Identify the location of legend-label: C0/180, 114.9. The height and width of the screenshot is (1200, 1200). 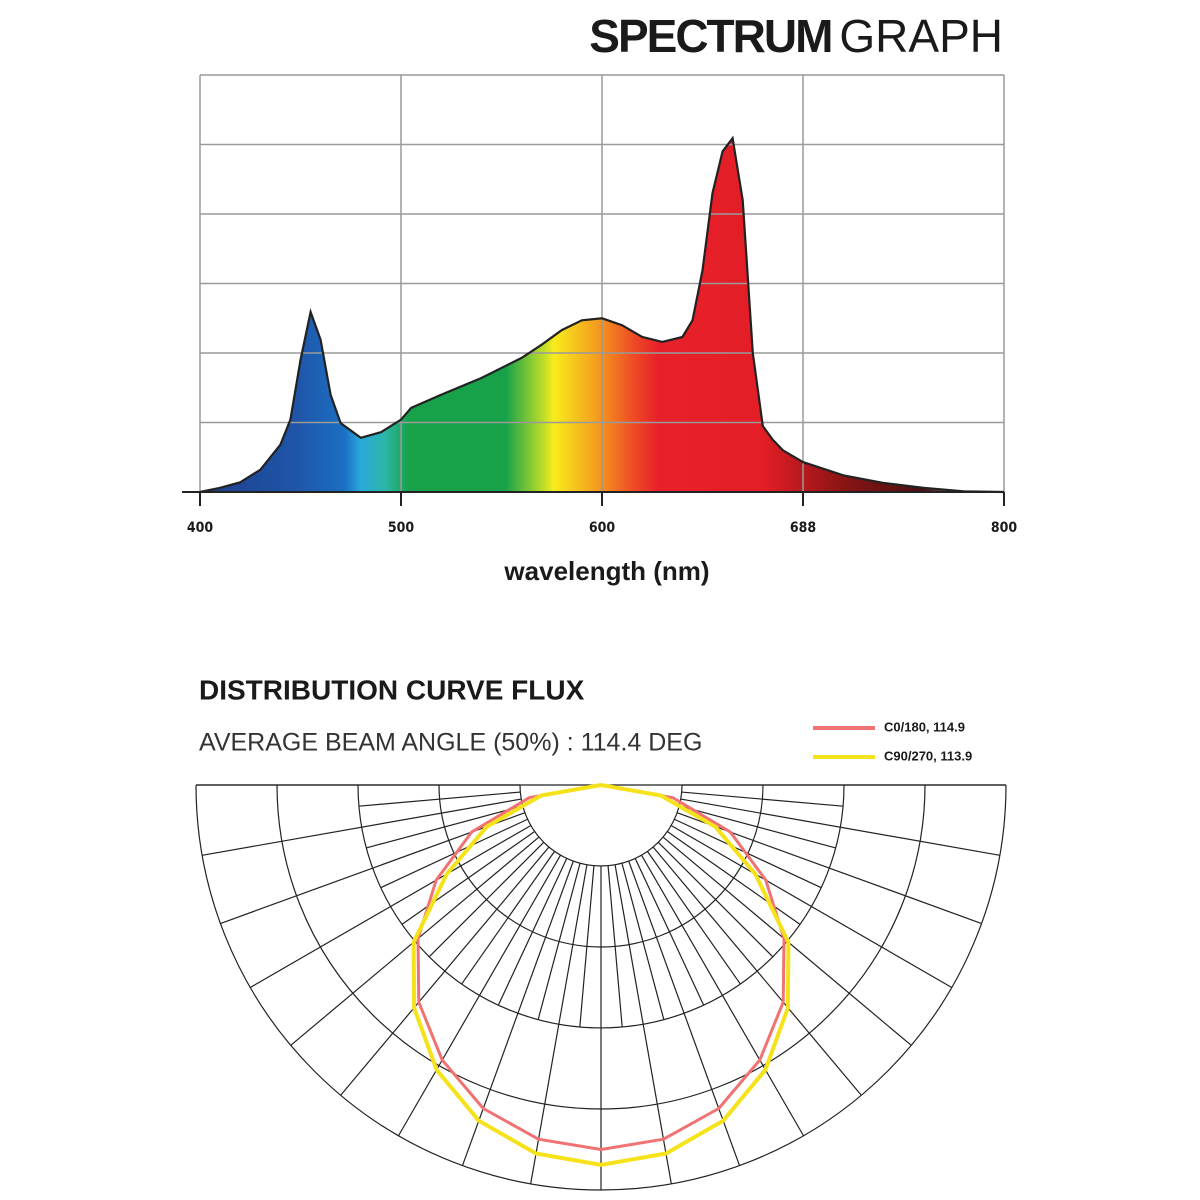
(924, 726).